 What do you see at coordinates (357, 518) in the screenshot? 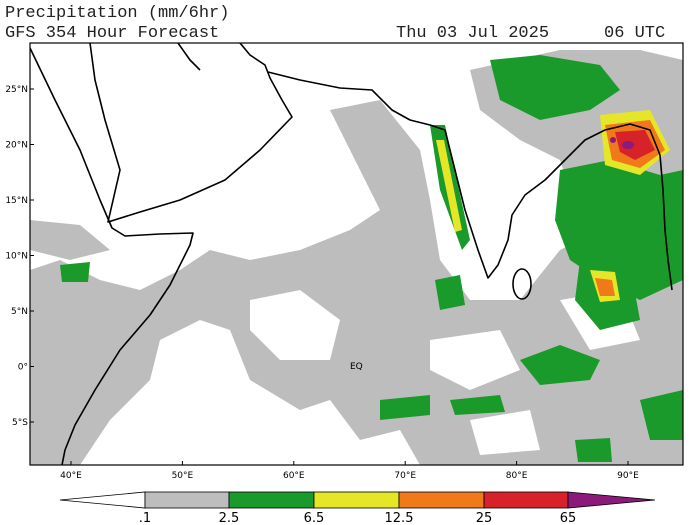
I see `colorbar-labels: .1 2.5 6.5 12.5 25 65` at bounding box center [357, 518].